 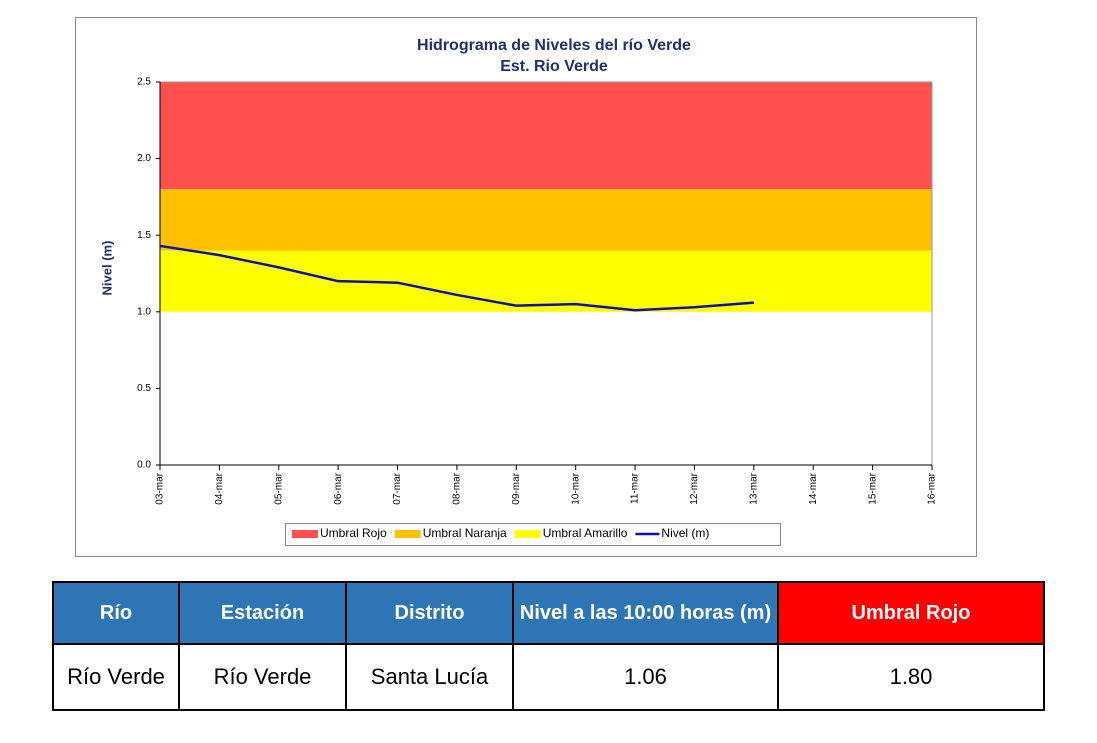 I want to click on x-tick-label: 08-mar, so click(x=457, y=488).